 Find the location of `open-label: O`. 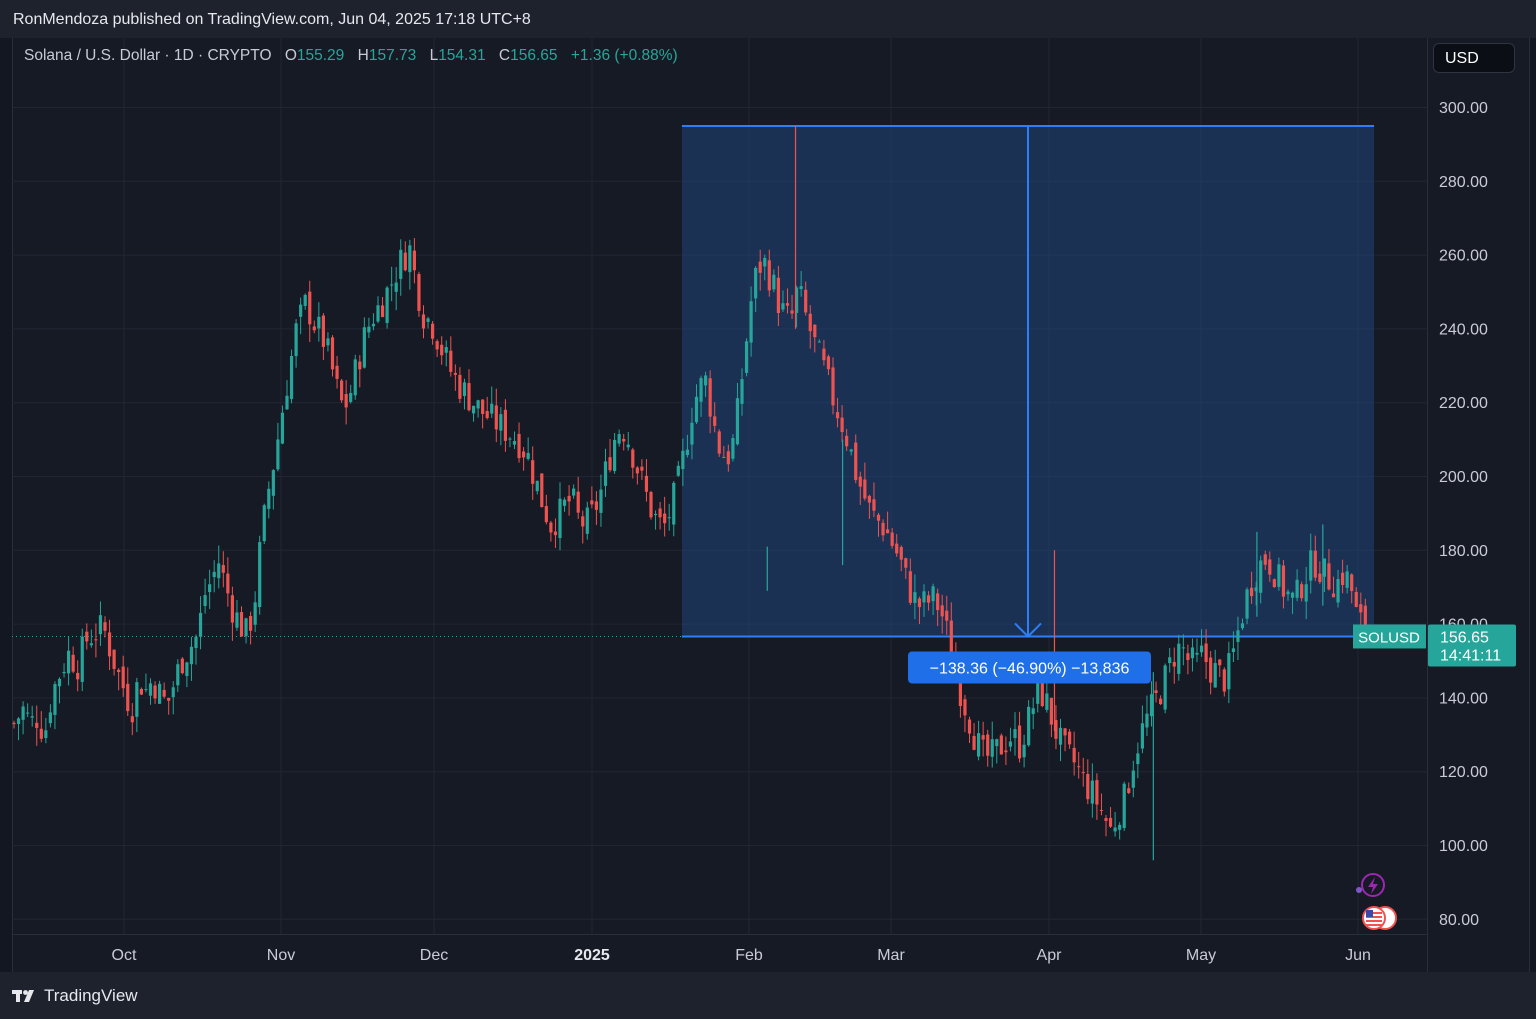

open-label: O is located at coordinates (290, 55).